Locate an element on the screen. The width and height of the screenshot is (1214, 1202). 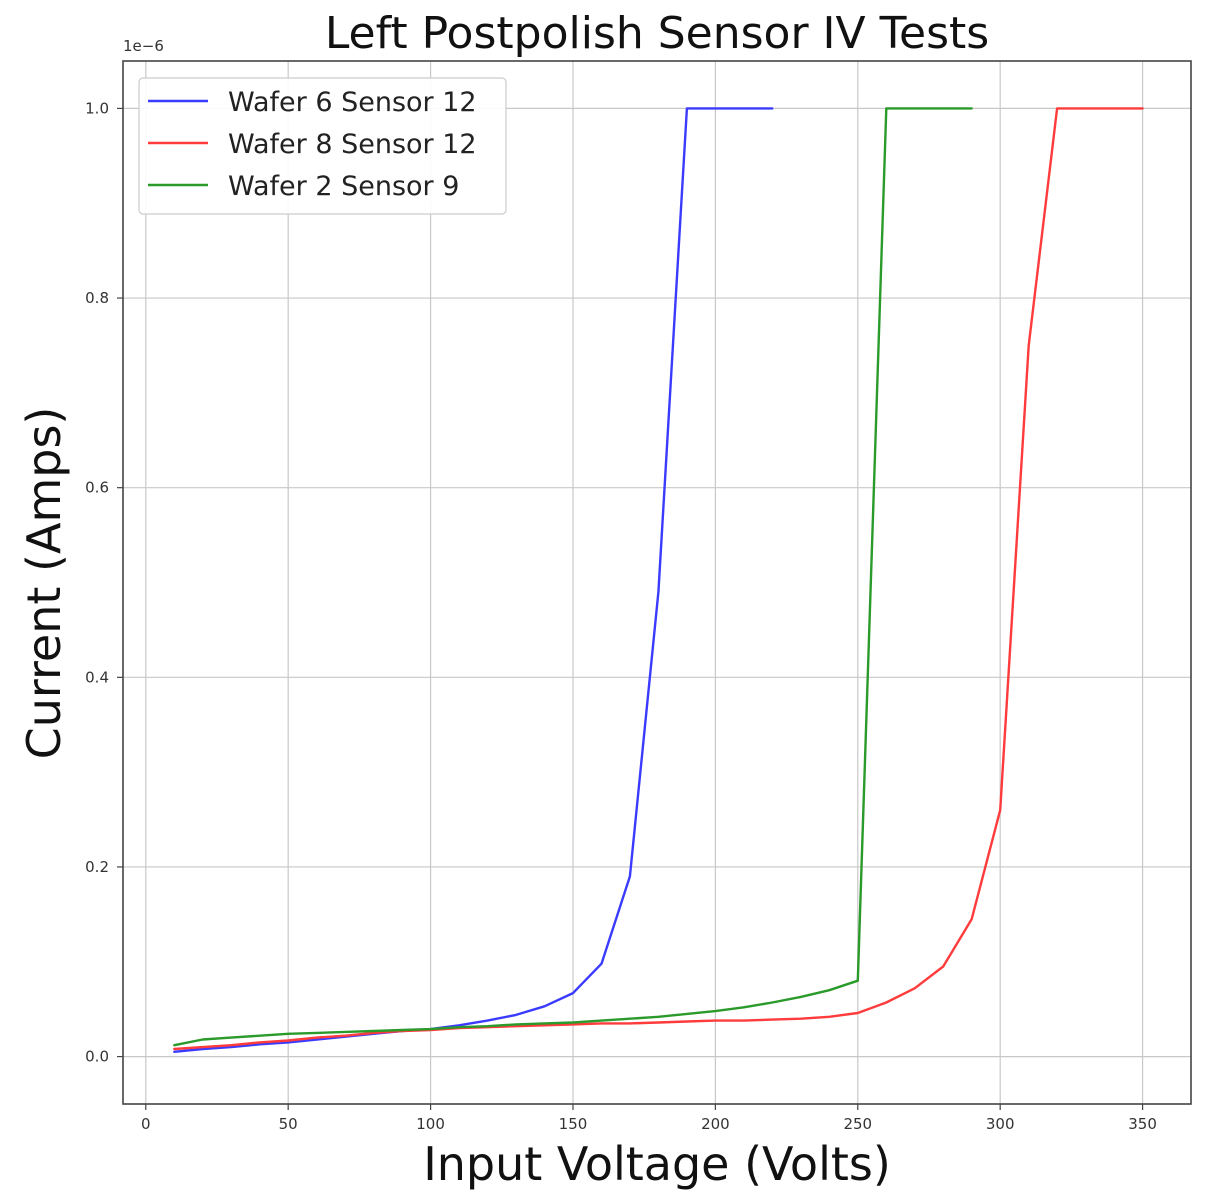
y-tick-label: 0.4 is located at coordinates (97, 677).